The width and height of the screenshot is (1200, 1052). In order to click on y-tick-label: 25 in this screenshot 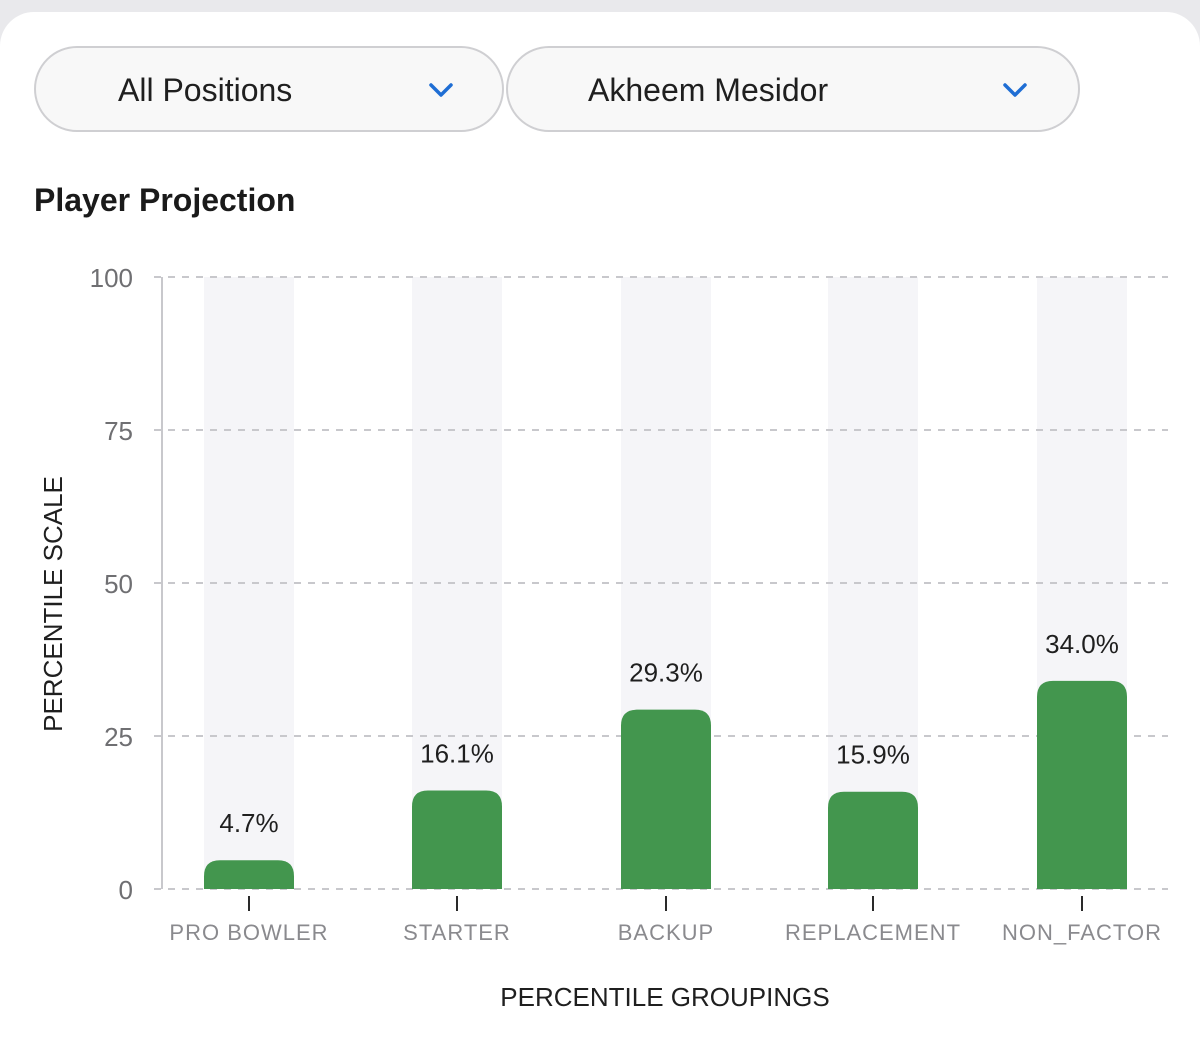, I will do `click(118, 737)`.